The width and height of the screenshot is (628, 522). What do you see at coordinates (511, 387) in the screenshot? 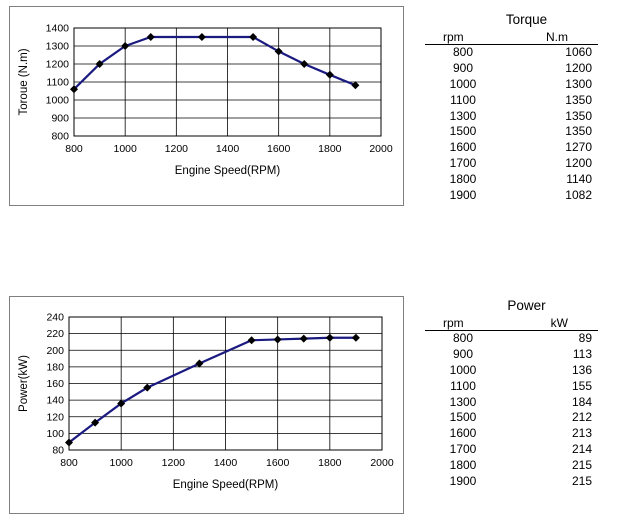
I see `power-table-row: 1100 155` at bounding box center [511, 387].